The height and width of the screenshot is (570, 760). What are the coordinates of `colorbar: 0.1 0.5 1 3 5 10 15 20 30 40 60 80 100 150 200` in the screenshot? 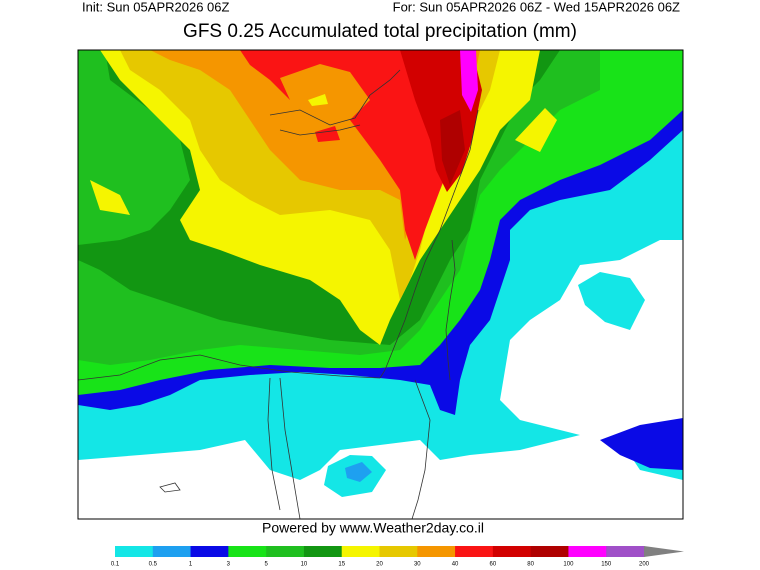 It's located at (397, 557).